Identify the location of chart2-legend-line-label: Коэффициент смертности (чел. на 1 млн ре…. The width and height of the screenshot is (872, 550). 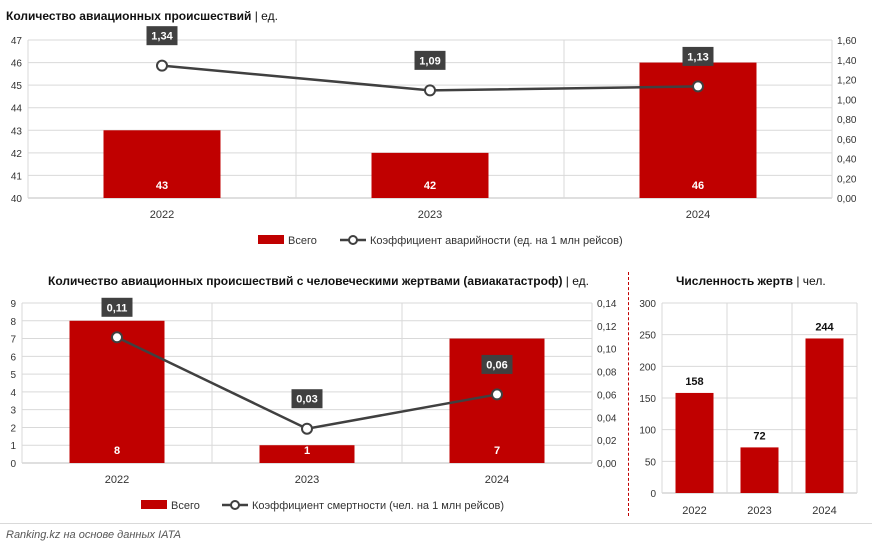
(378, 506).